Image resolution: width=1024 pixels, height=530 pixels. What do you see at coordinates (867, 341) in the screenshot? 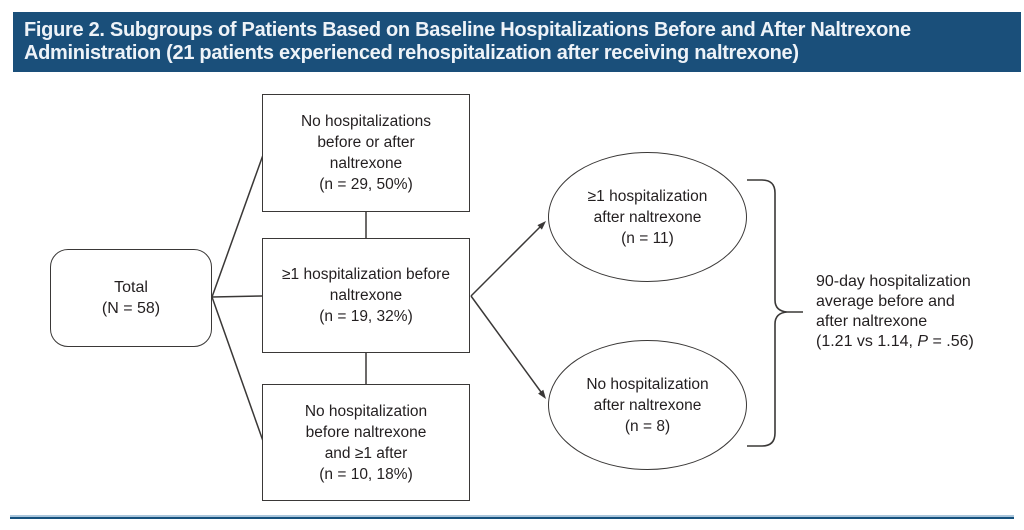
I see `stat-pre: (1.21 vs 1.14,` at bounding box center [867, 341].